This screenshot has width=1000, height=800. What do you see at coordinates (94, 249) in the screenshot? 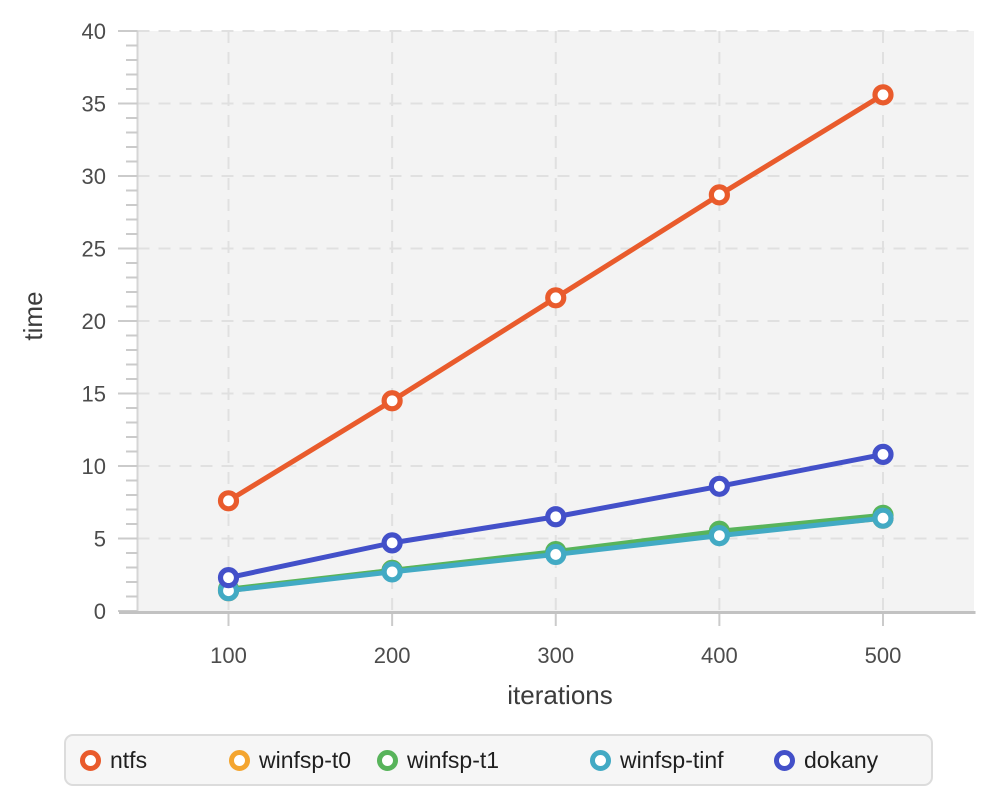
I see `y-tick-label: 25` at bounding box center [94, 249].